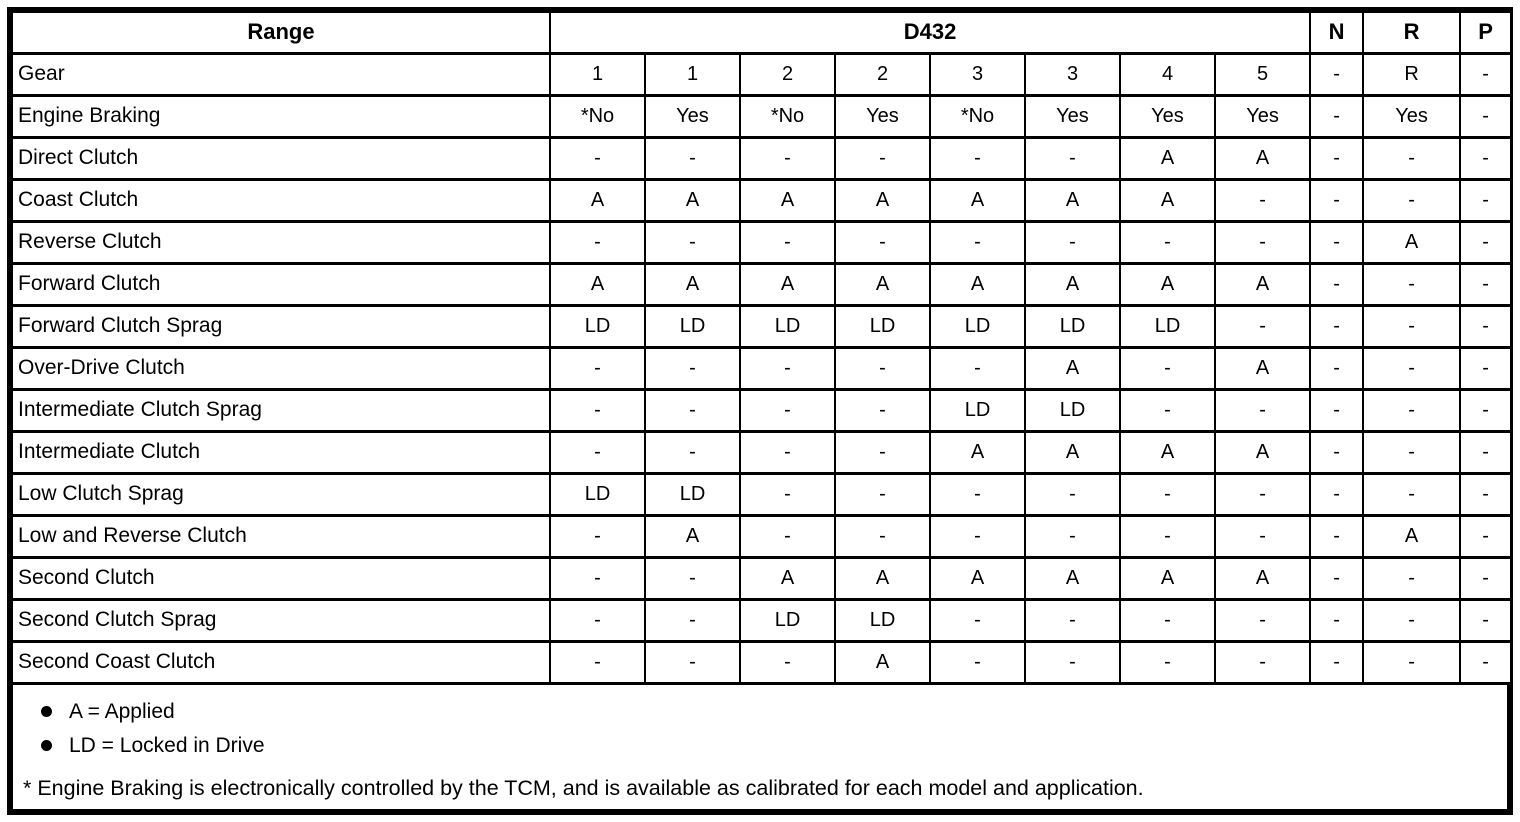  I want to click on table-row: Low and Reverse Clutch - A - - - - - - - A -, so click(762, 536).